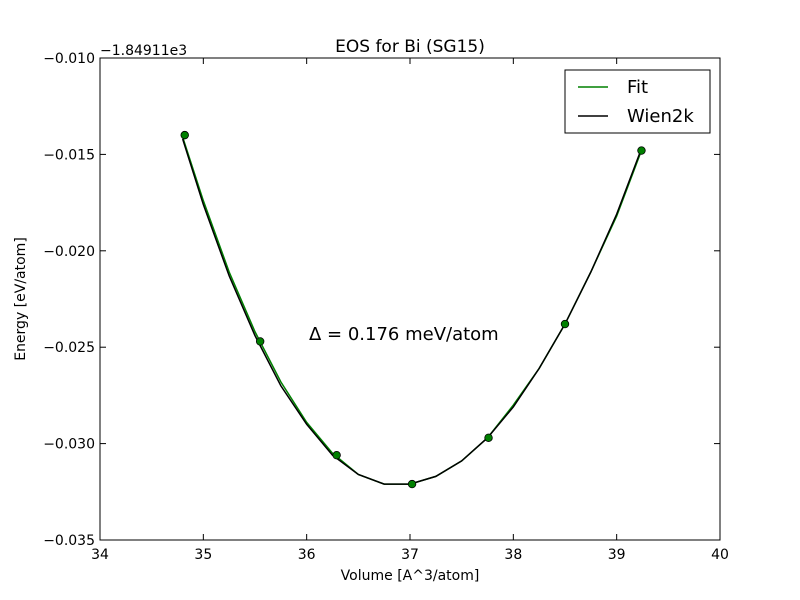 The width and height of the screenshot is (800, 600). Describe the element at coordinates (69, 541) in the screenshot. I see `y-tick-label: −0.035` at that location.